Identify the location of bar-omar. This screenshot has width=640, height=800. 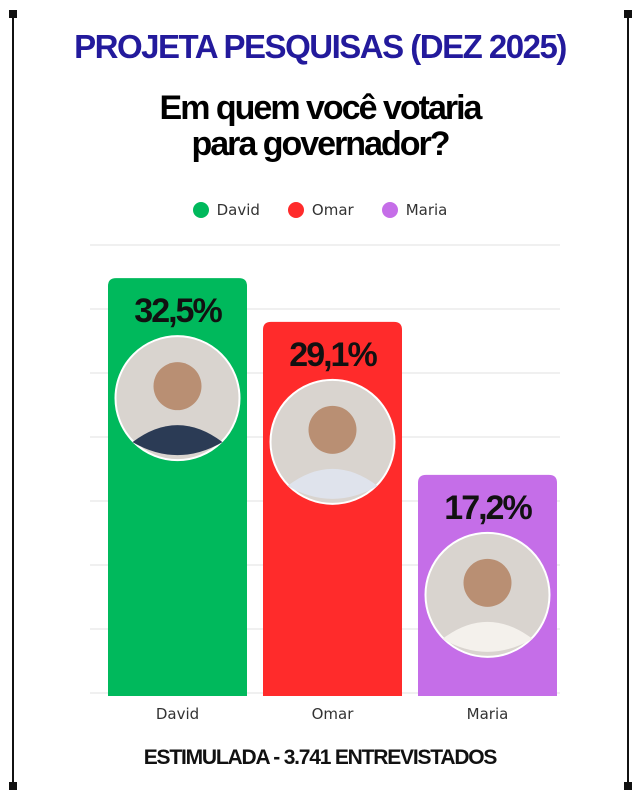
(332, 508).